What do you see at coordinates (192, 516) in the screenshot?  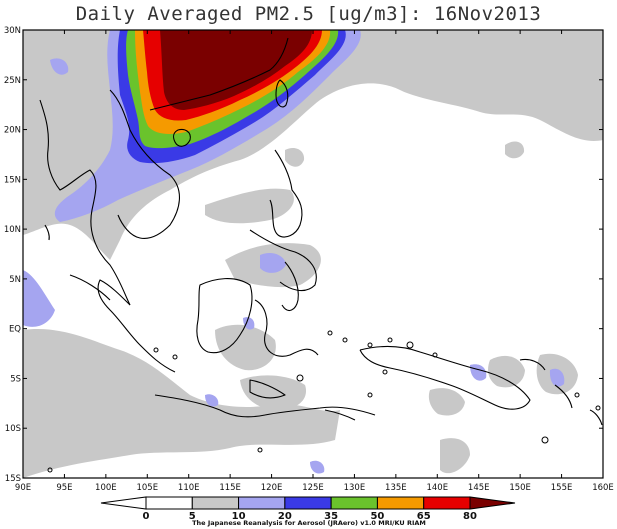 I see `colorbar-level-label: 5` at bounding box center [192, 516].